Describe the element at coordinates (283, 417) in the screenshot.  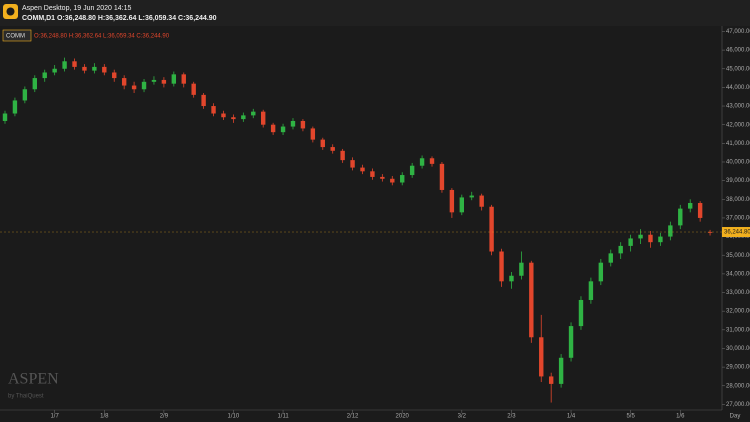
I see `x-tick-label: 1/11` at that location.